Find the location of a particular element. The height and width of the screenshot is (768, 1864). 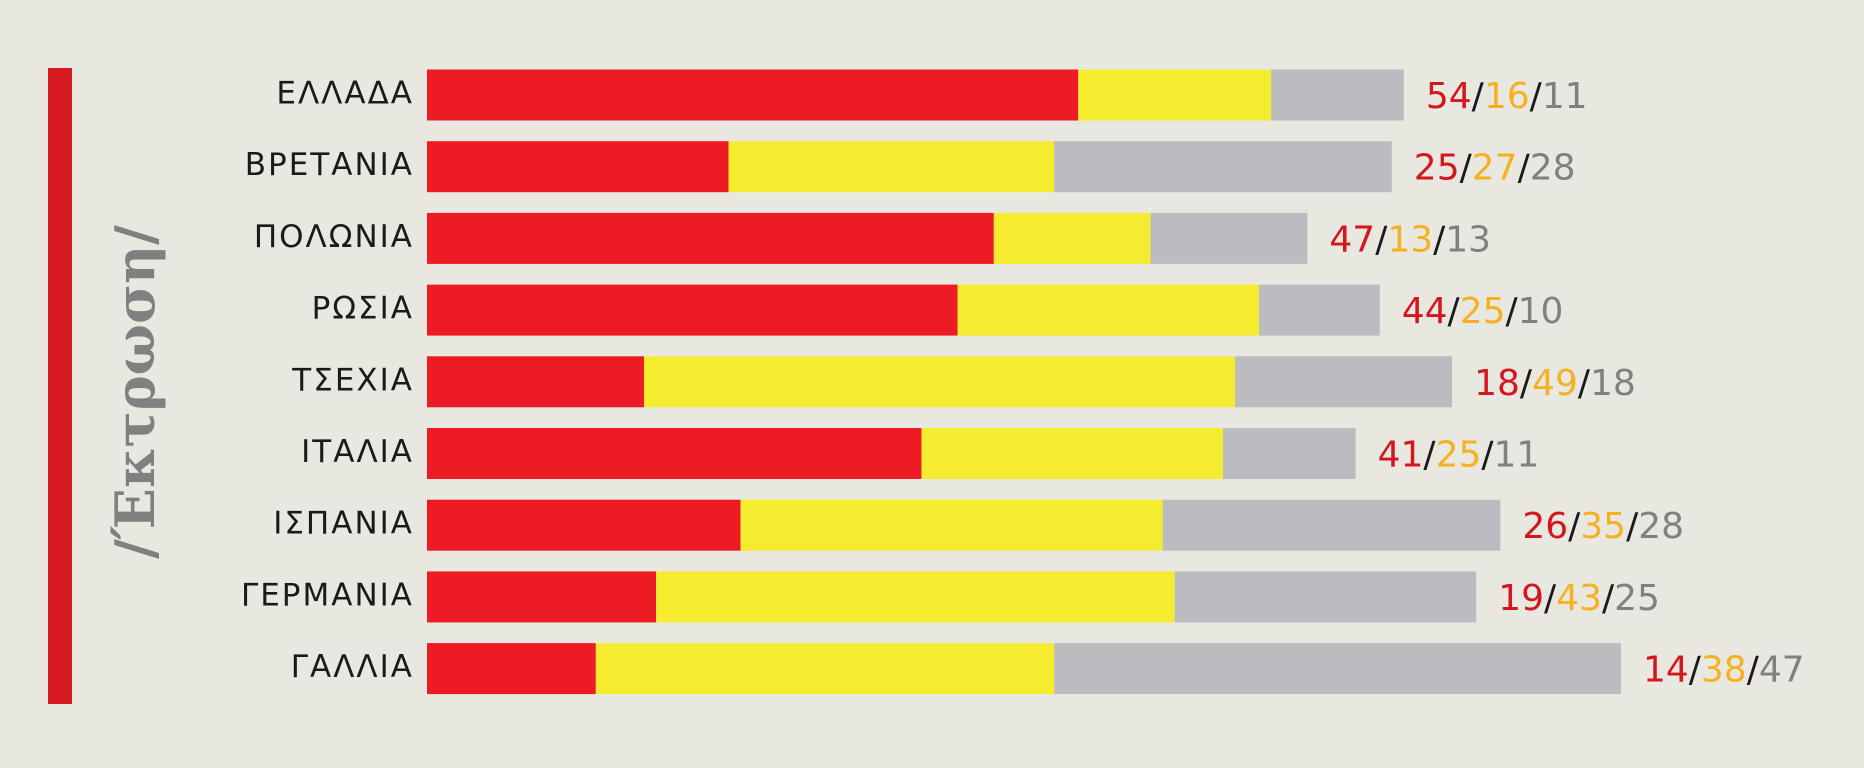

value-text: 38 is located at coordinates (1724, 670).